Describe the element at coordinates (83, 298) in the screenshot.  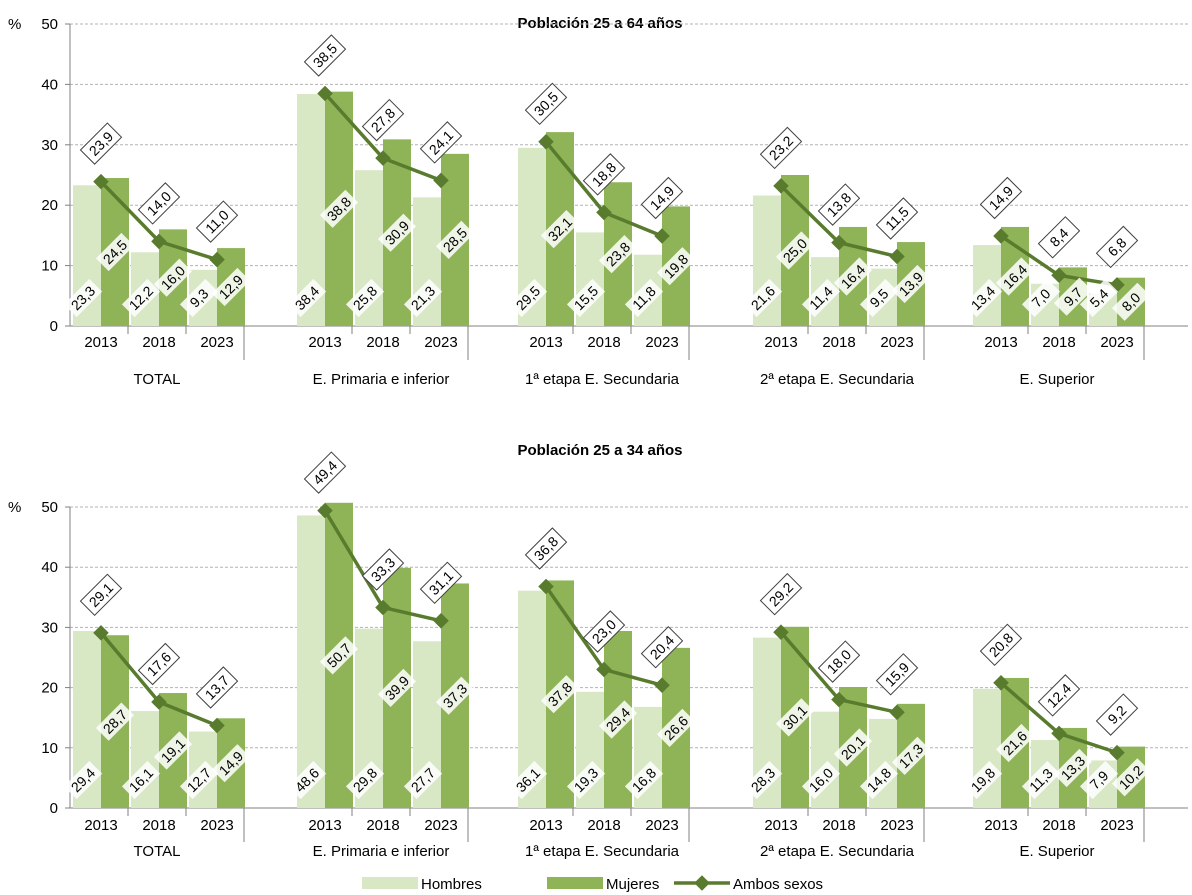
I see `data-label-hombres: 23,3` at that location.